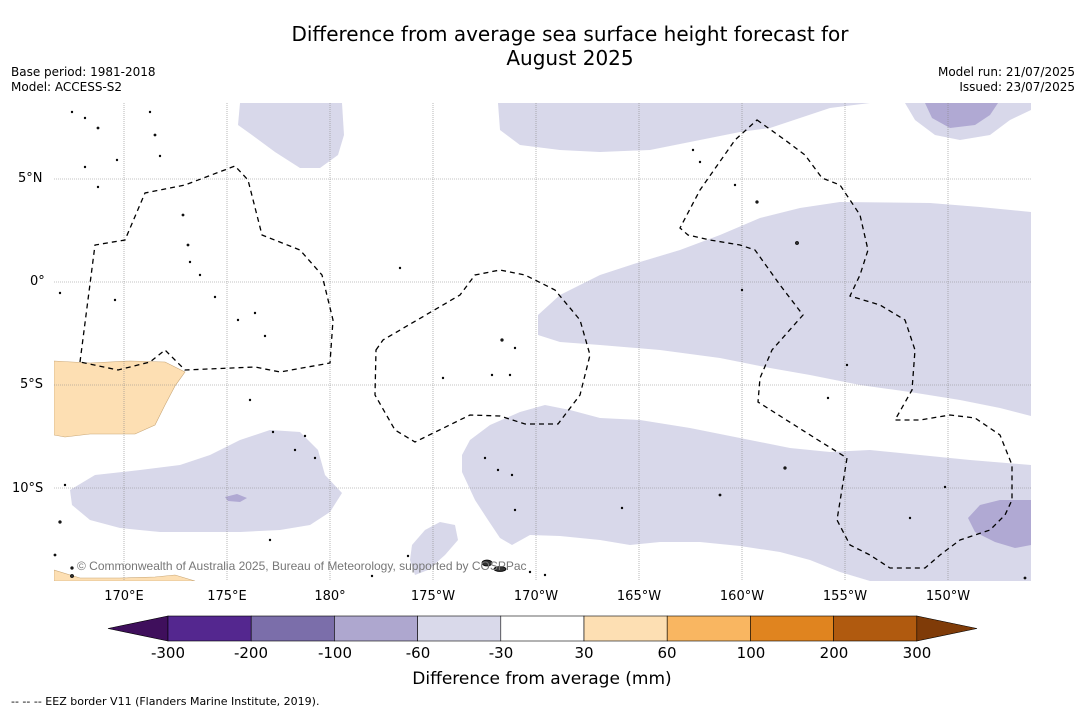  What do you see at coordinates (120, 399) in the screenshot?
I see `positive-anomaly-region-west` at bounding box center [120, 399].